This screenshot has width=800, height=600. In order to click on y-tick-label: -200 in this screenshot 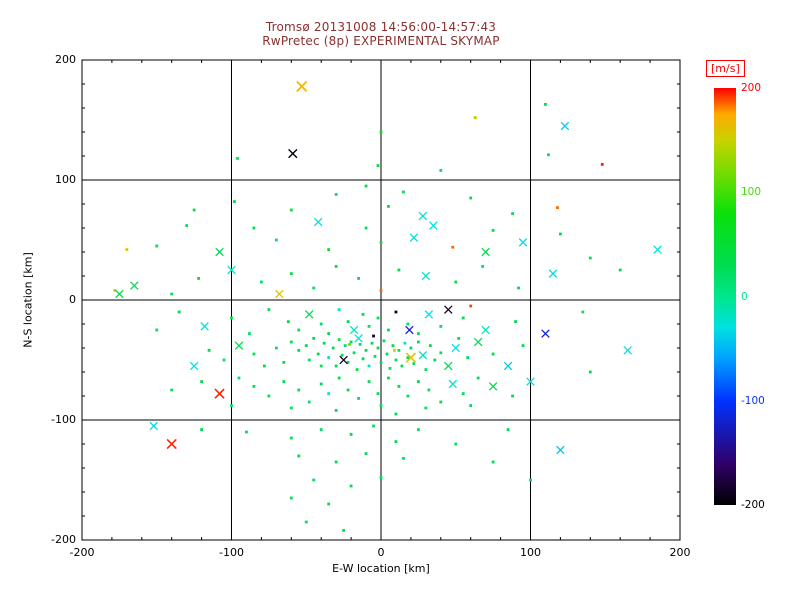, I will do `click(63, 539)`.